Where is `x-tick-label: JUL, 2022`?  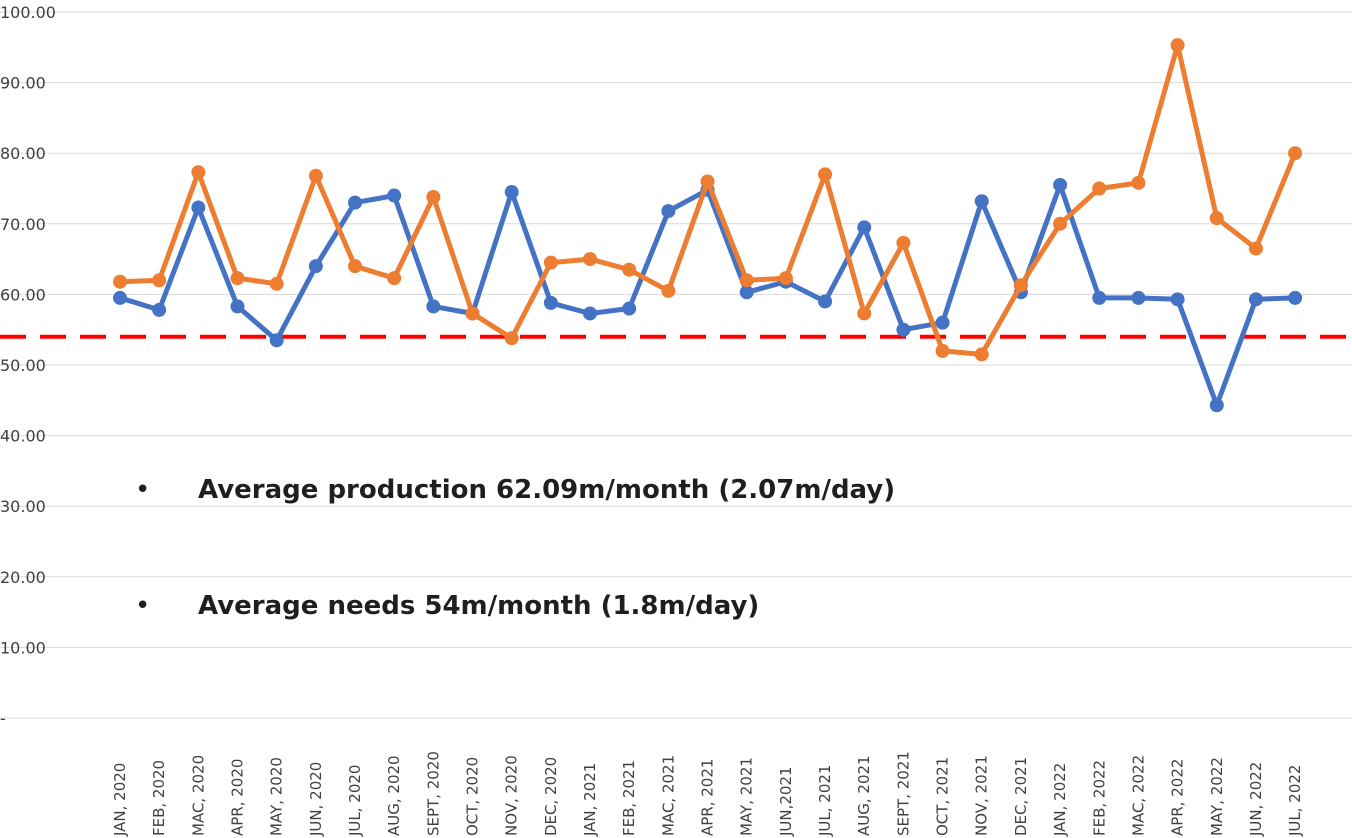 x-tick-label: JUL, 2022 is located at coordinates (1295, 801).